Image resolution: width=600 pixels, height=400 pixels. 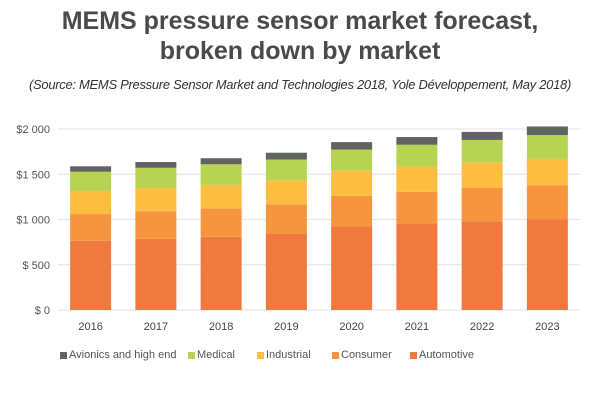 I want to click on legend-label: Consumer, so click(x=366, y=355).